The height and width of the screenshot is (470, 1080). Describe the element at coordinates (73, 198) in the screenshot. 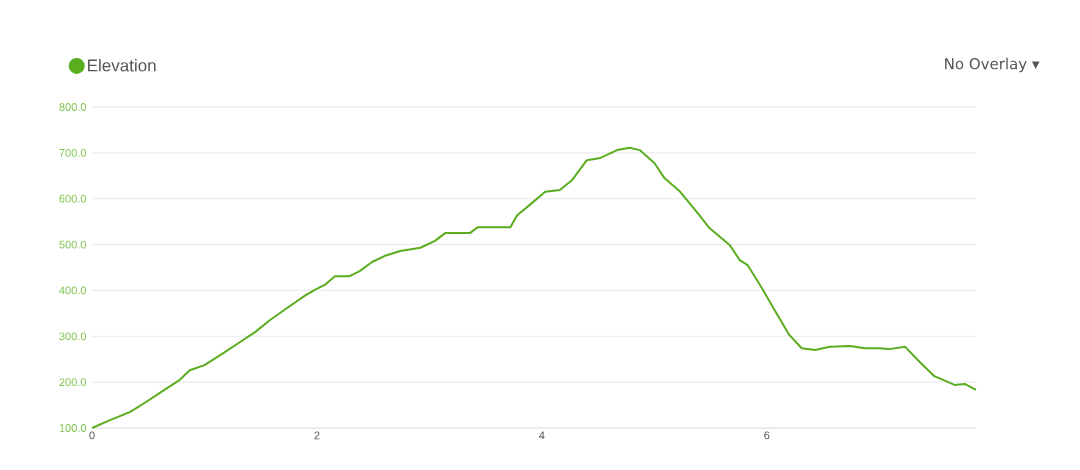

I see `y-tick-label: 600.0` at that location.